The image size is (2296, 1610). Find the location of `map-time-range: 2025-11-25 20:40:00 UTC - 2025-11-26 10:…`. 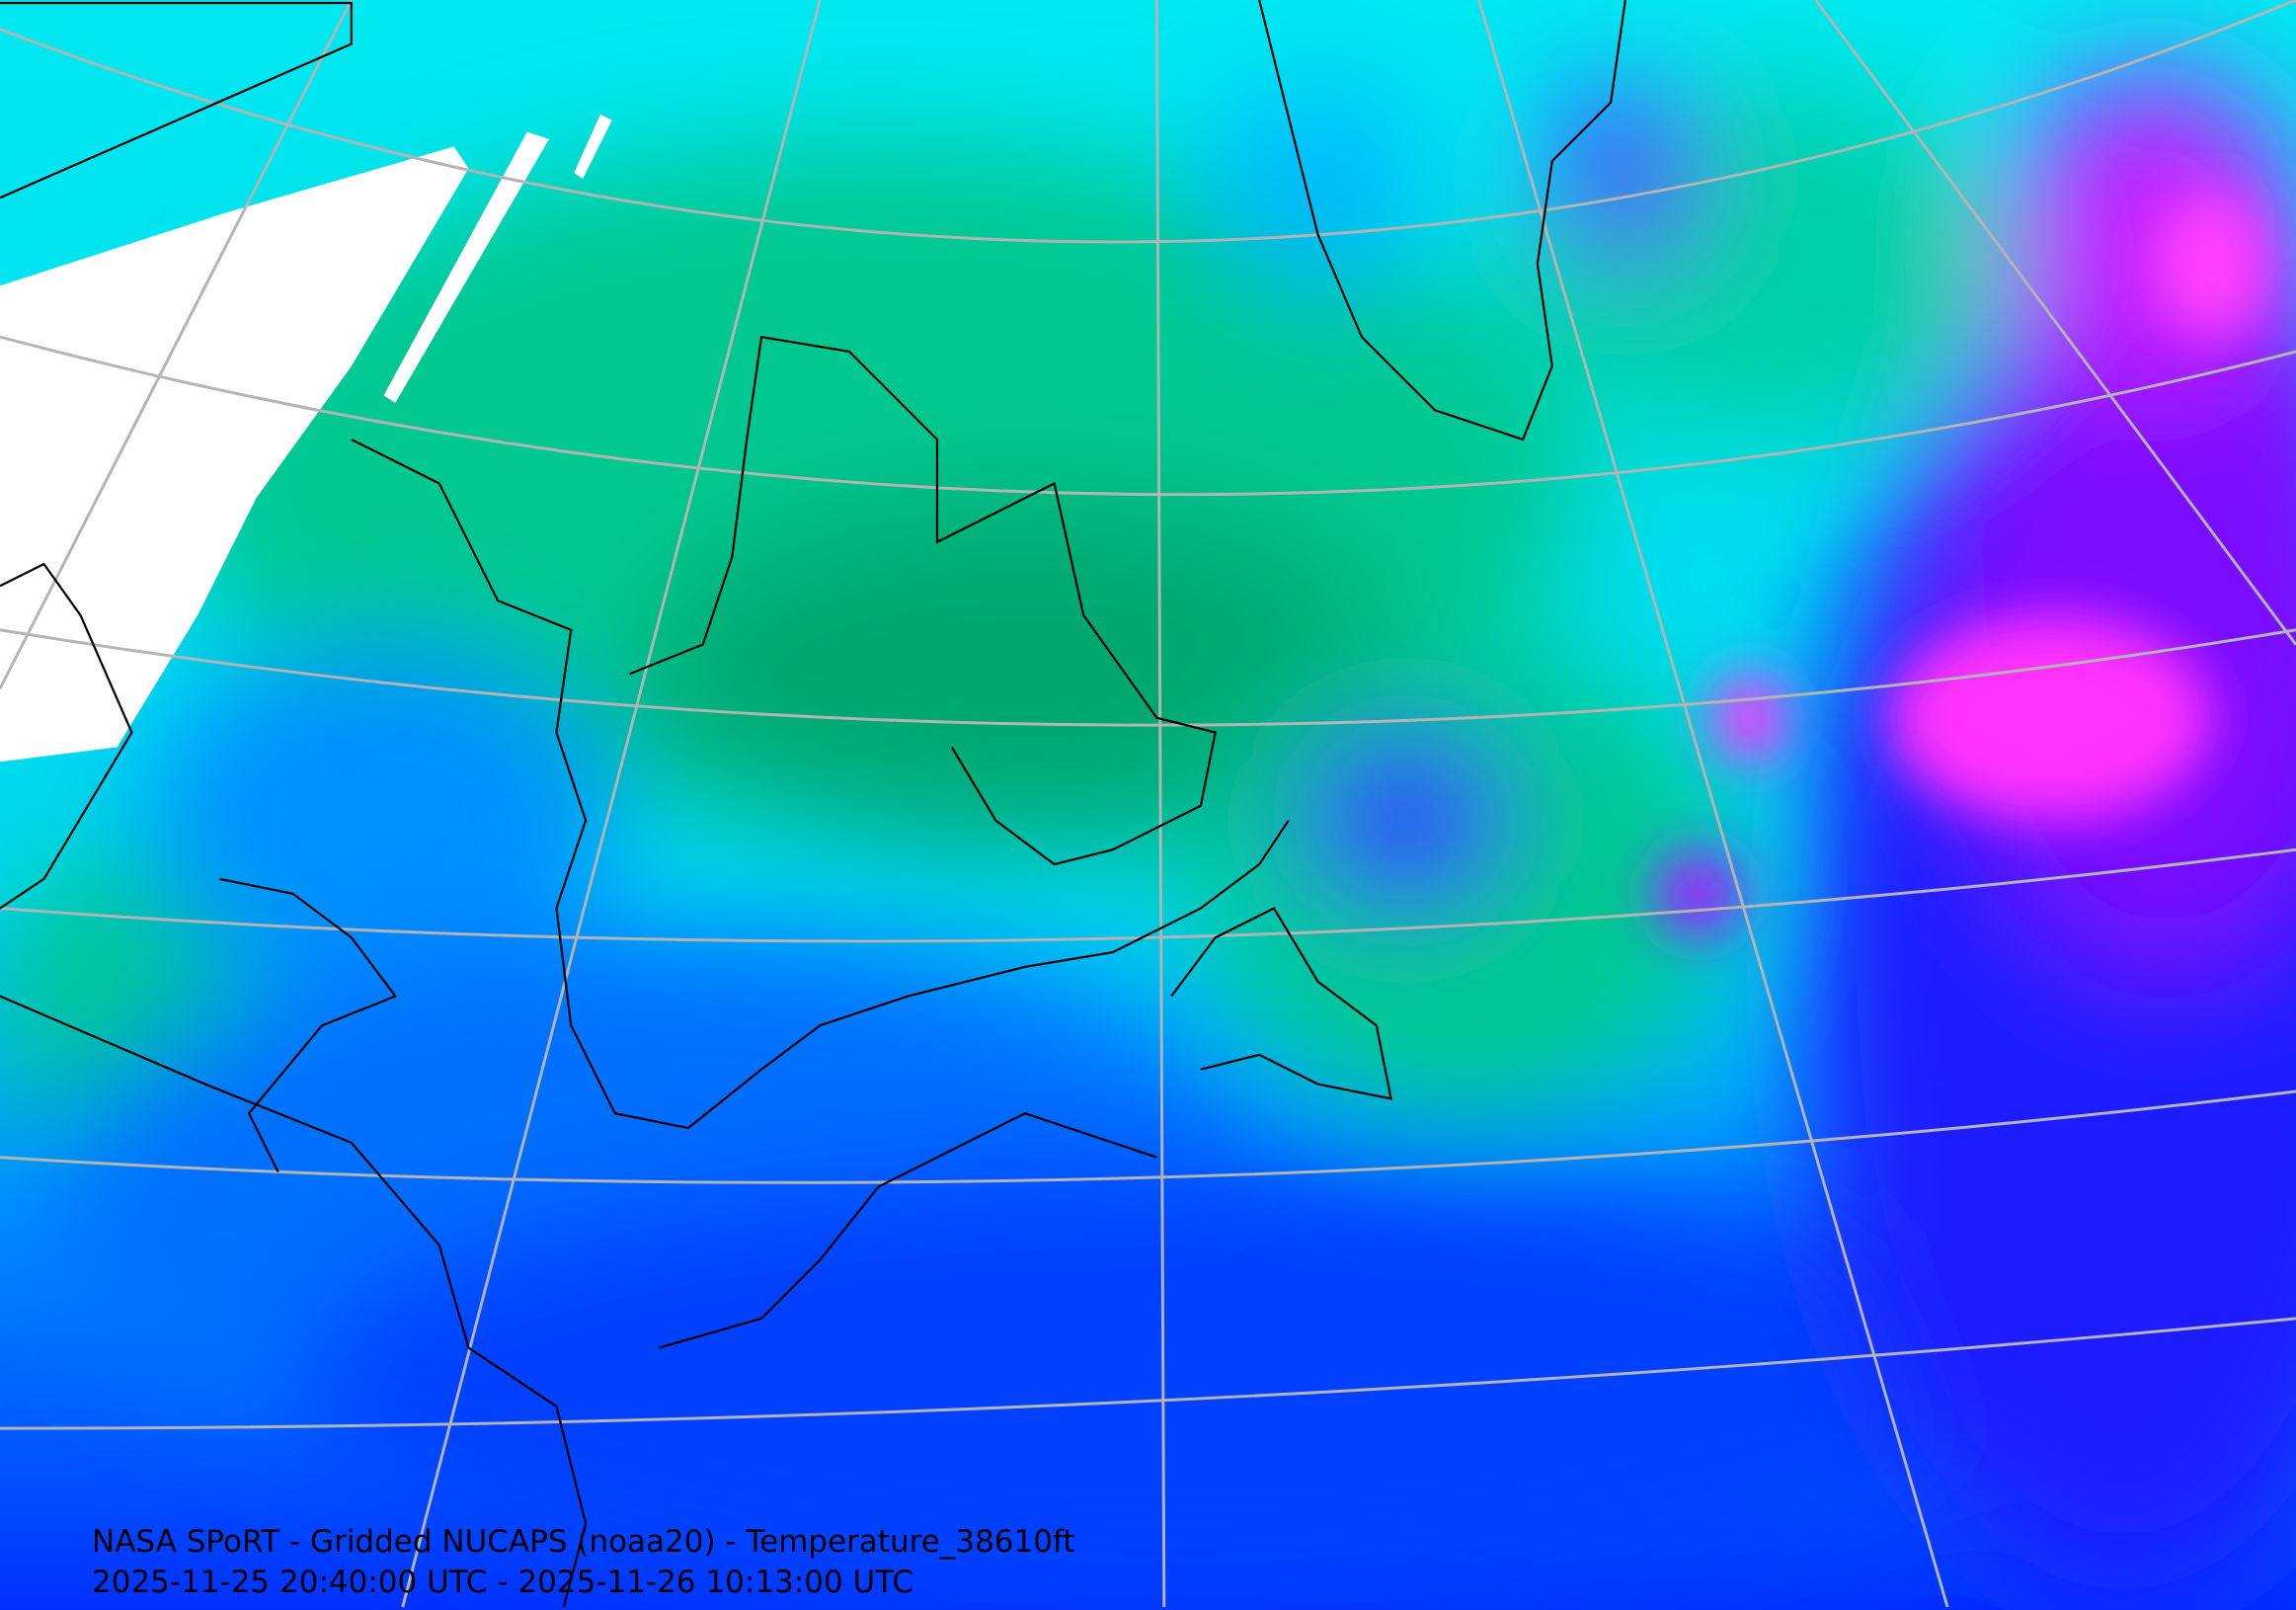

map-time-range: 2025-11-25 20:40:00 UTC - 2025-11-26 10:… is located at coordinates (503, 1582).